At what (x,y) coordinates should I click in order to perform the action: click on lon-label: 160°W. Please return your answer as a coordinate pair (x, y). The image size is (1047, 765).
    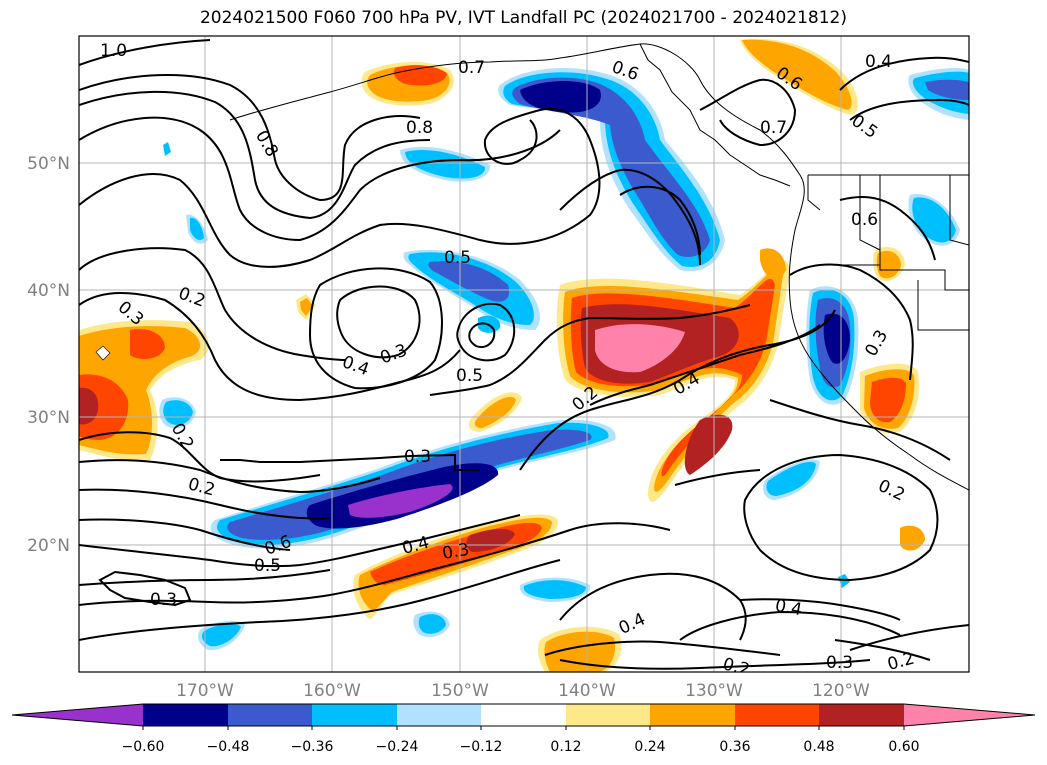
    Looking at the image, I should click on (332, 691).